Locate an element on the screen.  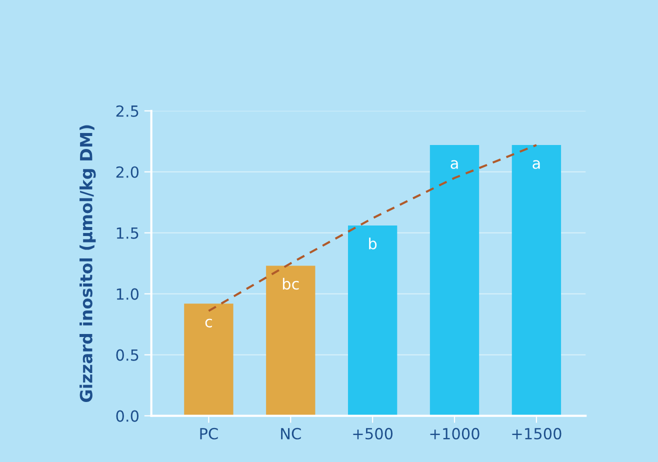
x-tick-label: NC is located at coordinates (291, 434).